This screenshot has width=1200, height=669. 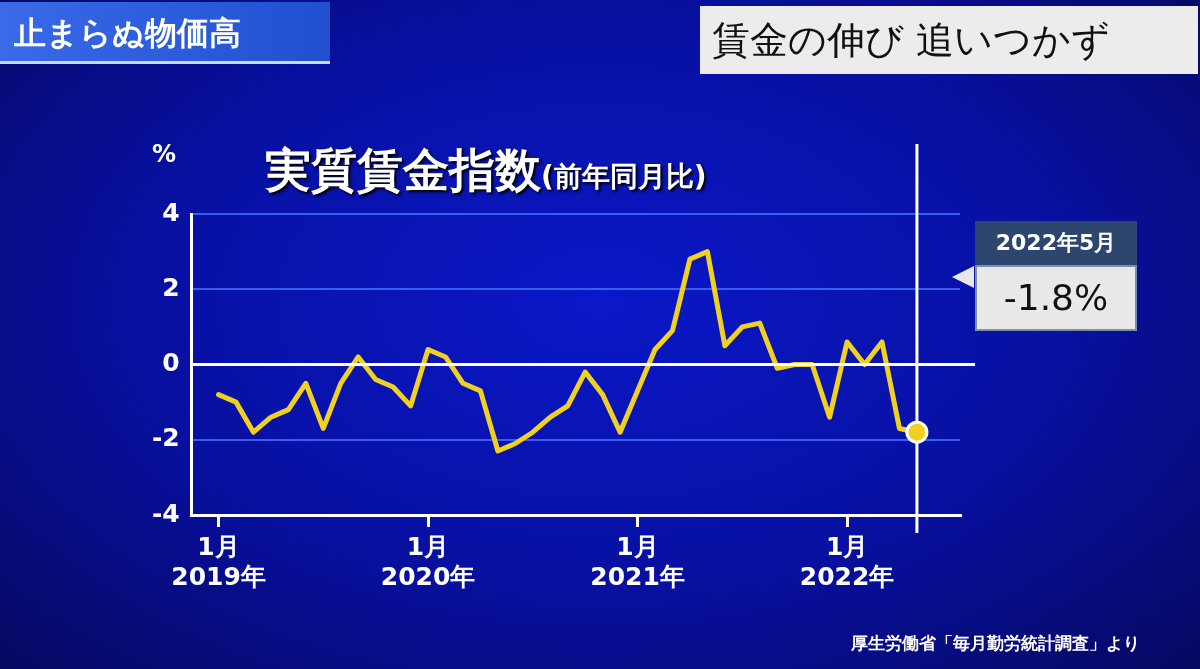 What do you see at coordinates (1056, 243) in the screenshot?
I see `text: 2022年5月` at bounding box center [1056, 243].